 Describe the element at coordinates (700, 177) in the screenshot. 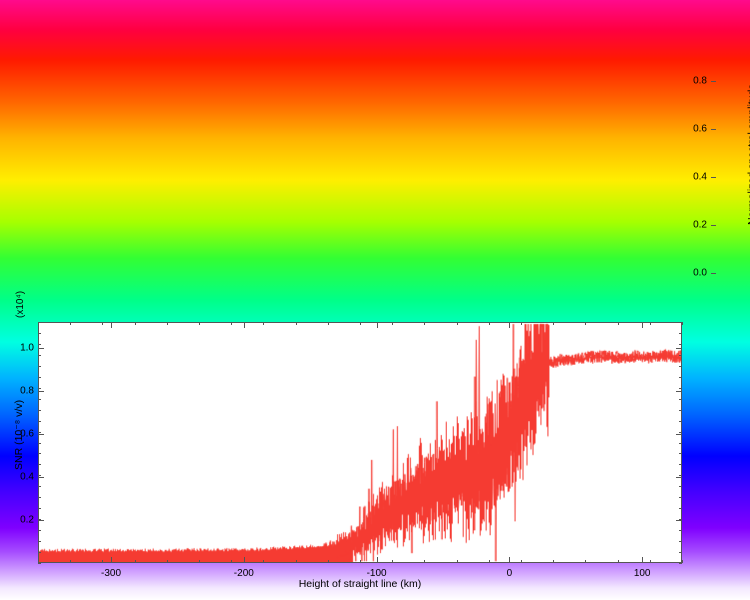

I see `colorbar-tick-label: 0.4` at that location.